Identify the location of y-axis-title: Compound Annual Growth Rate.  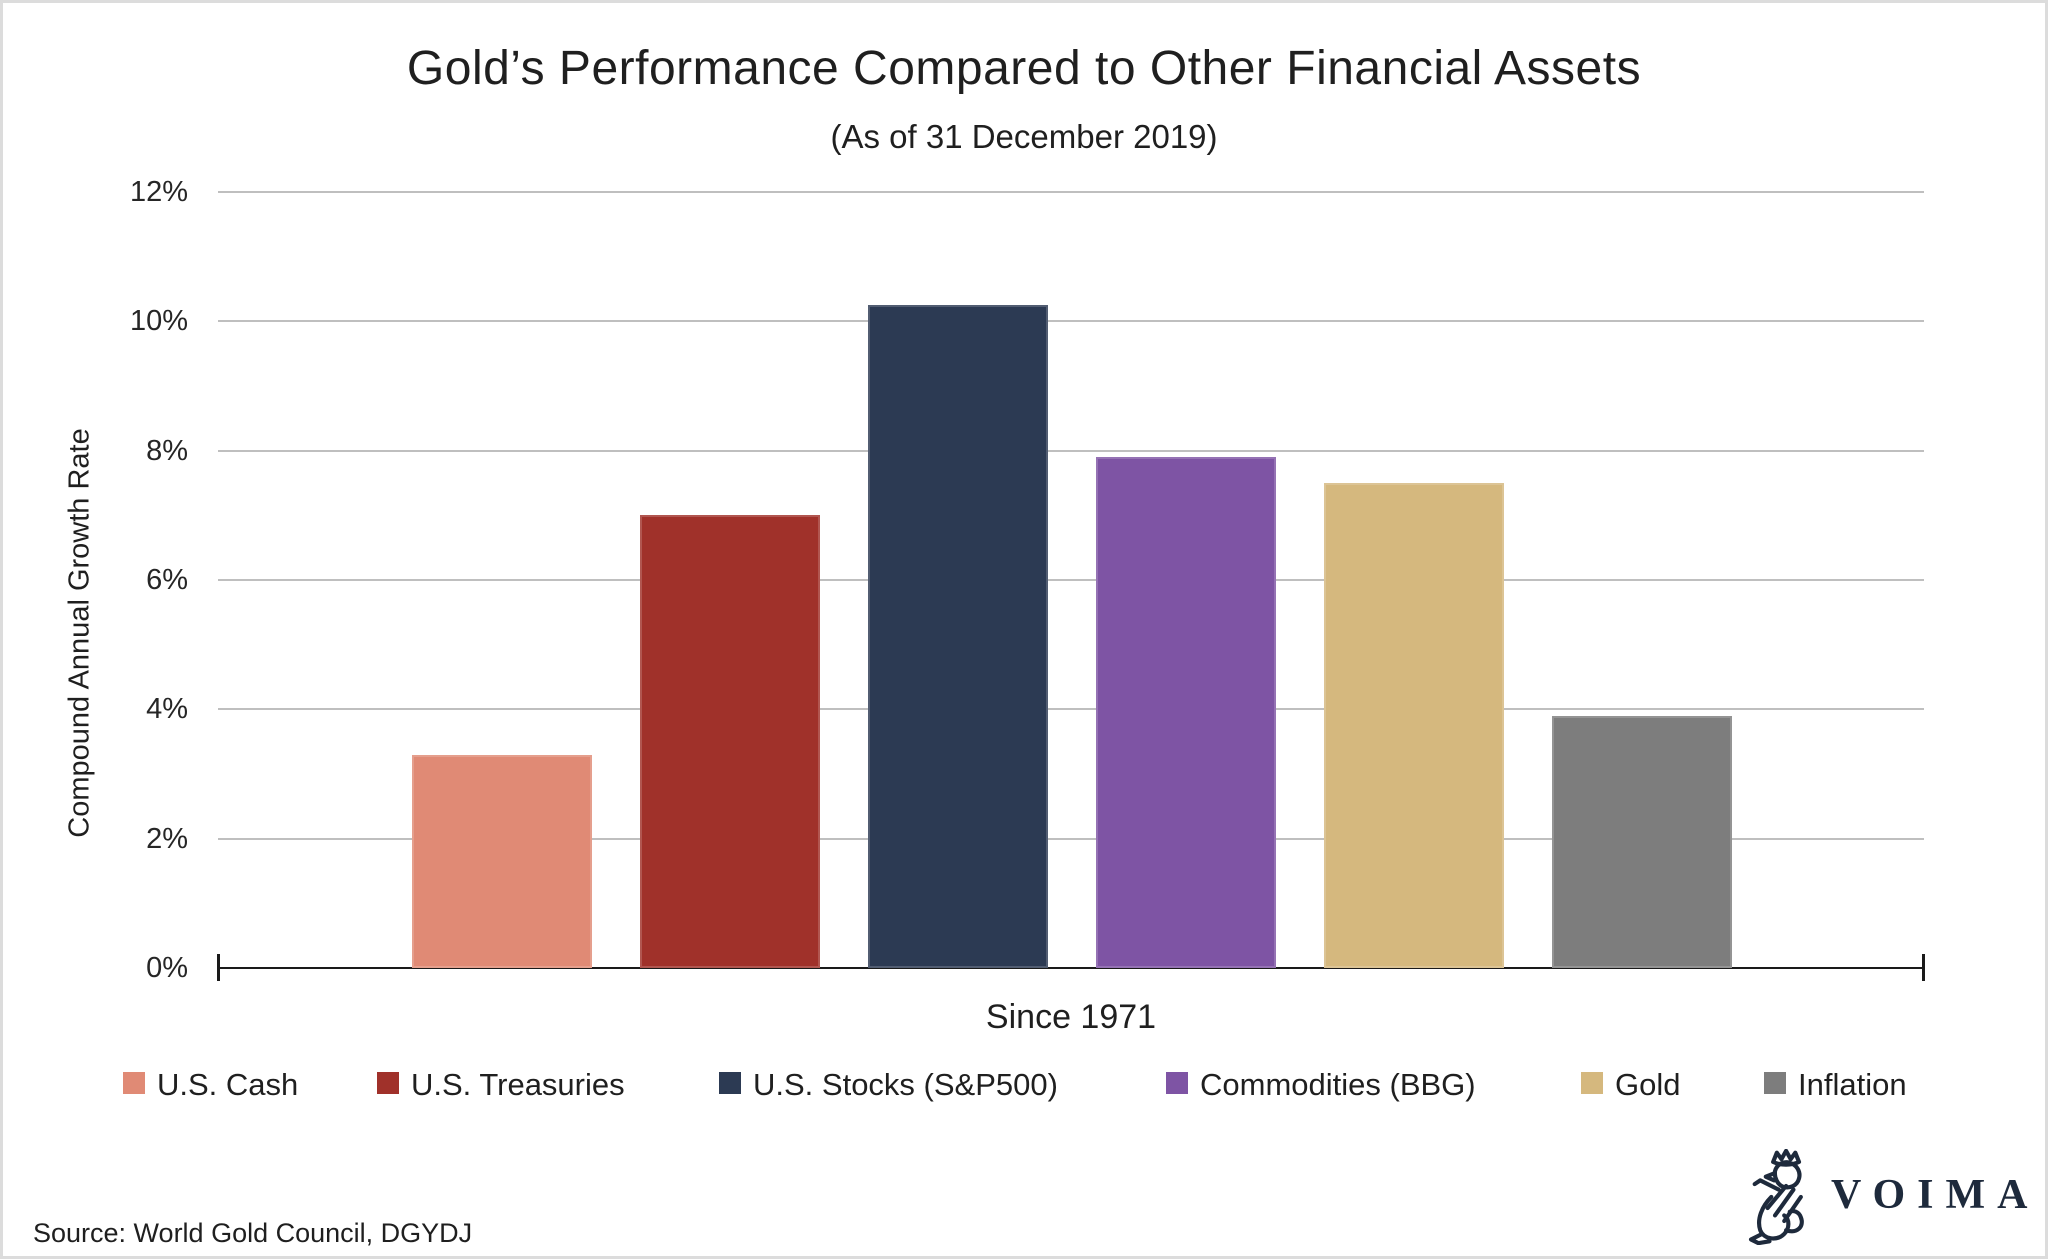
(79, 633).